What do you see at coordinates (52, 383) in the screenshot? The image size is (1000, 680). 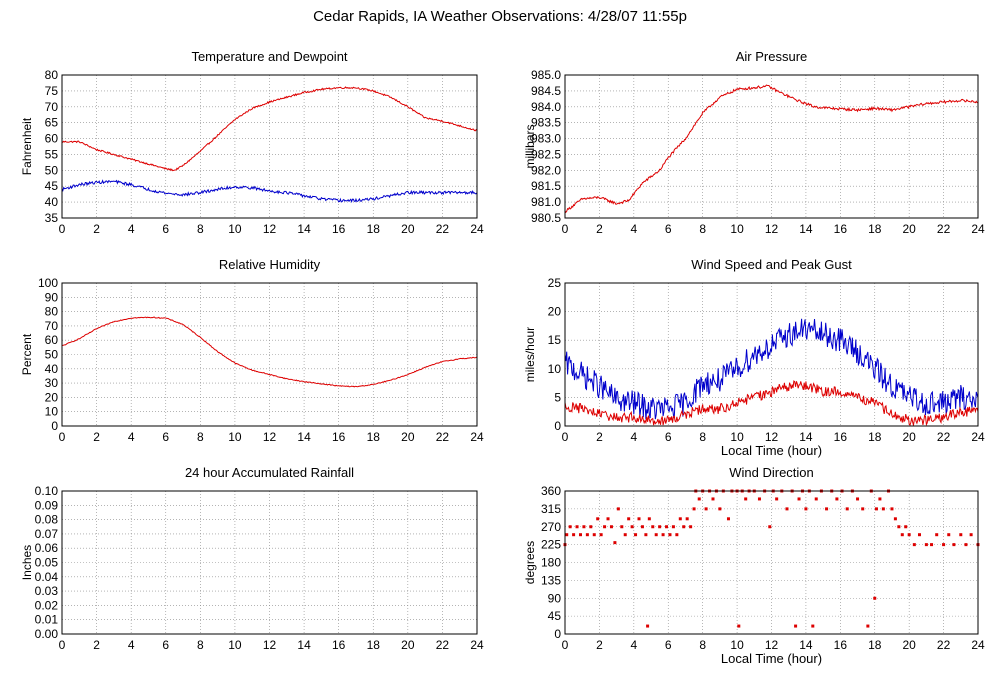 I see `y-tick-label: 30` at bounding box center [52, 383].